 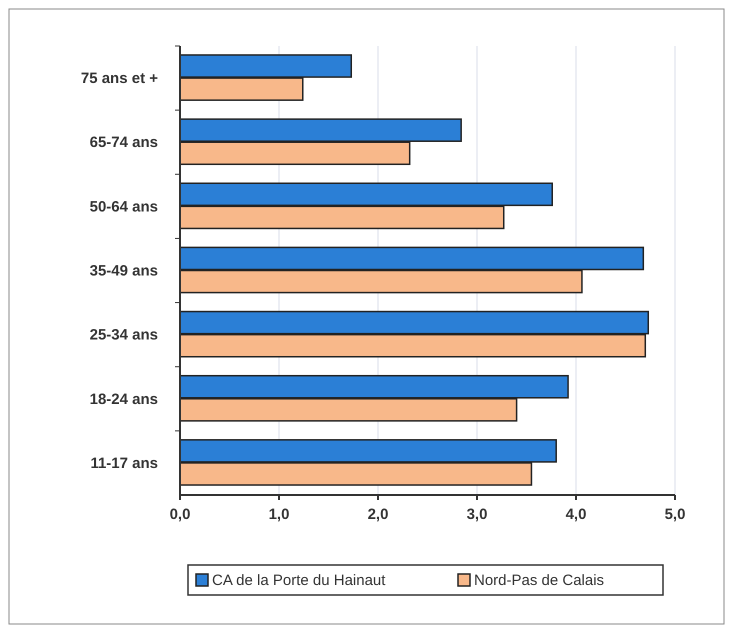 I want to click on legend-label: CA de la Porte du Hainaut, so click(x=299, y=580).